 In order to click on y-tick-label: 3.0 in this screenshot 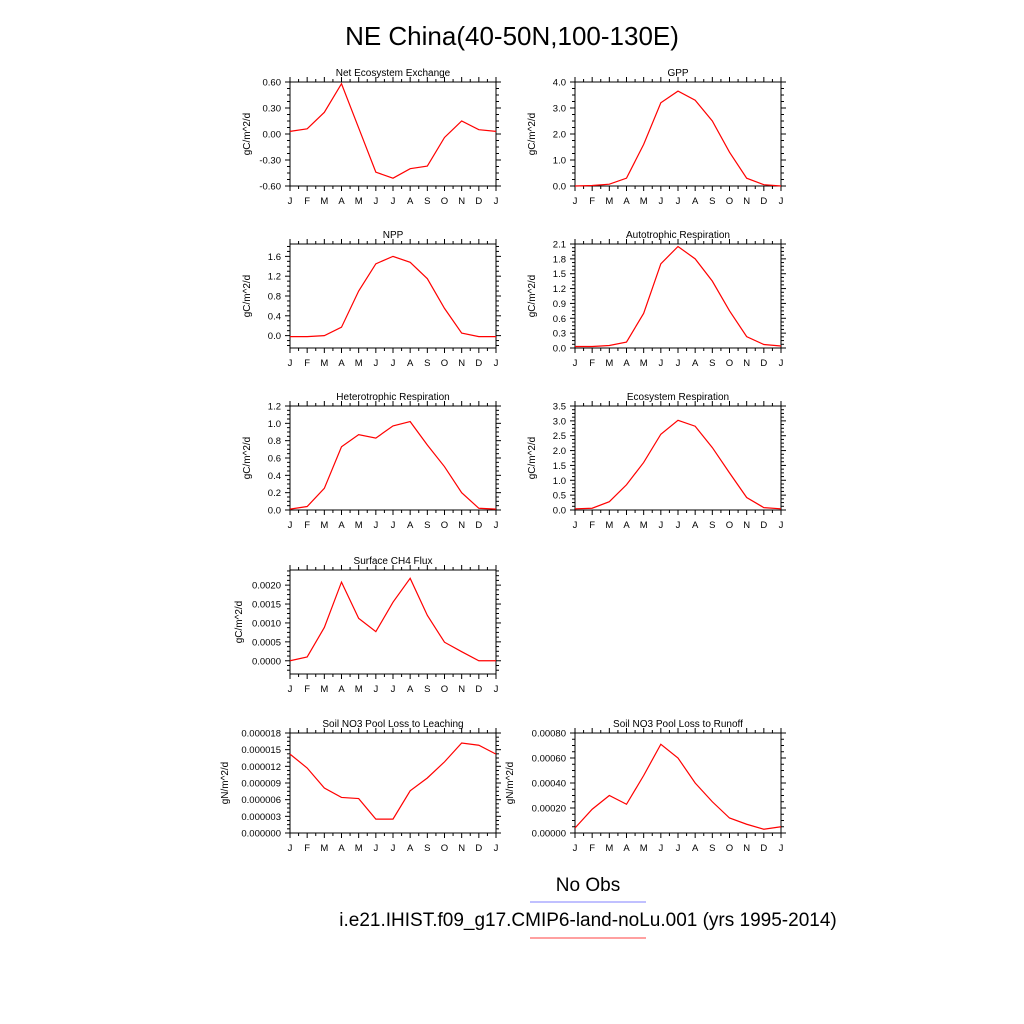, I will do `click(559, 109)`.